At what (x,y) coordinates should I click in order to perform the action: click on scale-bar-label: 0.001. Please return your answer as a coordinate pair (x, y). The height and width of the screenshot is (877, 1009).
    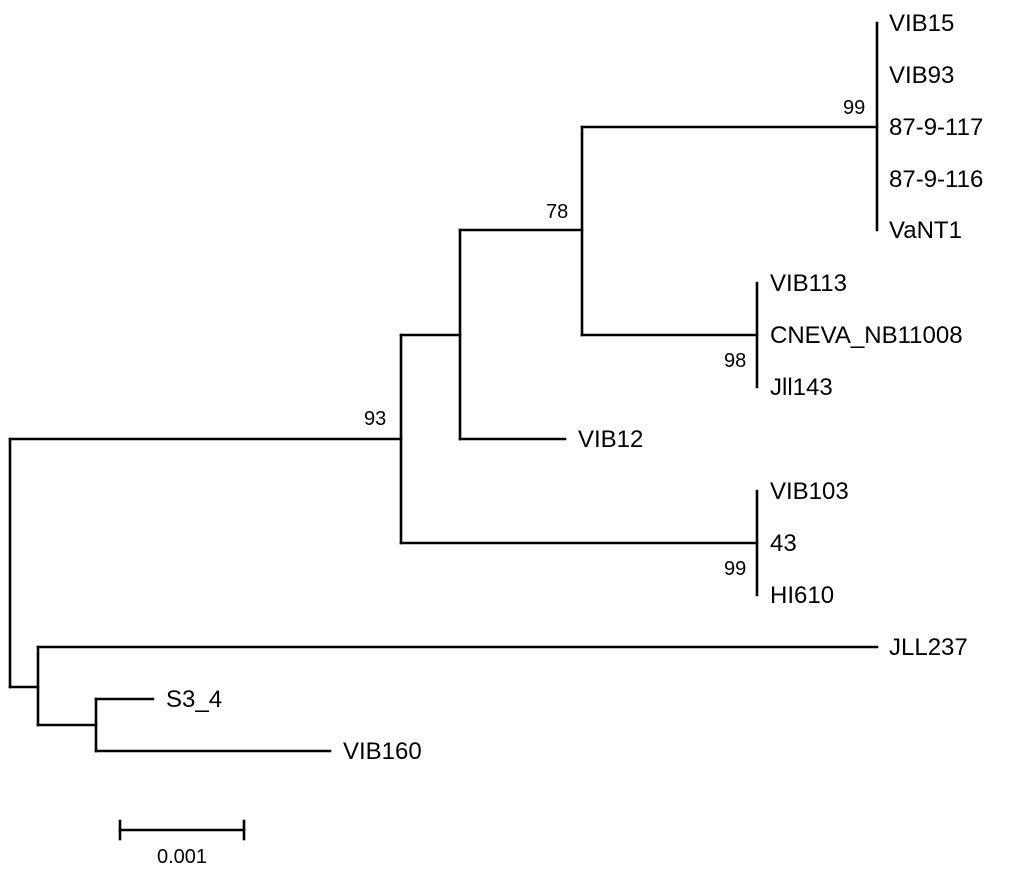
    Looking at the image, I should click on (182, 857).